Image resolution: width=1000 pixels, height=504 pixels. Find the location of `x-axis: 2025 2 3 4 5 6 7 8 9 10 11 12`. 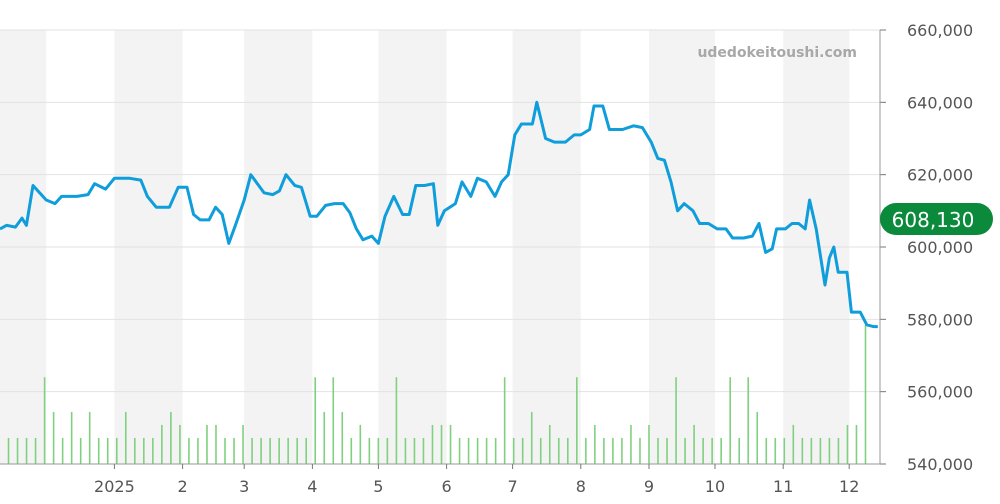

x-axis: 2025 2 3 4 5 6 7 8 9 10 11 12 is located at coordinates (440, 479).